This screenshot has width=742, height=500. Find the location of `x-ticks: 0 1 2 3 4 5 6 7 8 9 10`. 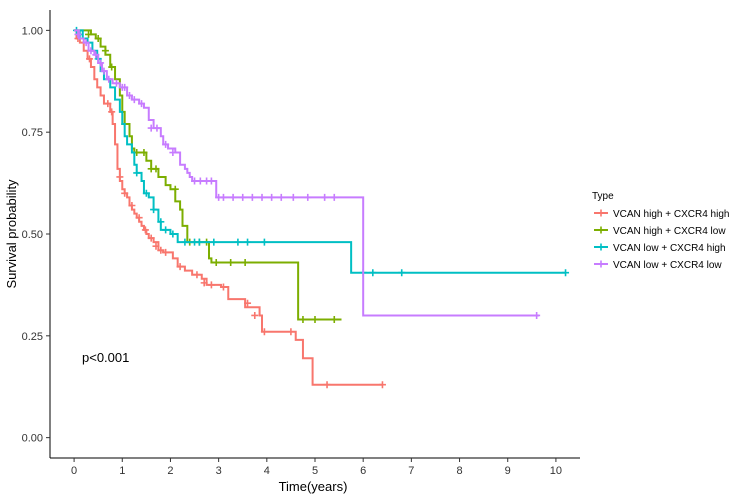

x-ticks: 0 1 2 3 4 5 6 7 8 9 10 is located at coordinates (316, 467).